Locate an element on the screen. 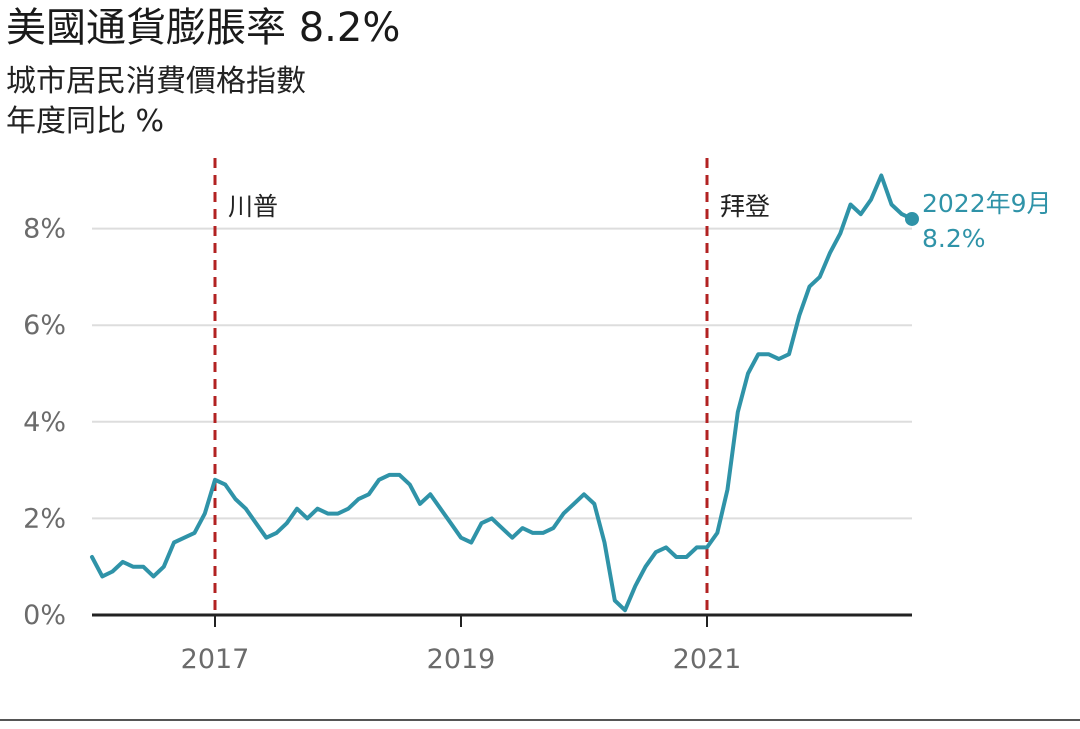 The height and width of the screenshot is (729, 1080). event-label: 拜登 is located at coordinates (745, 206).